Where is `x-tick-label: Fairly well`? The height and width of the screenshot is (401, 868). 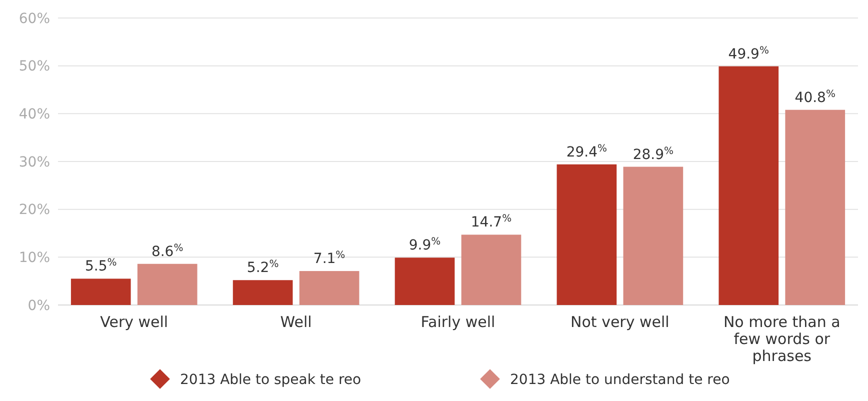 x-tick-label: Fairly well is located at coordinates (458, 322).